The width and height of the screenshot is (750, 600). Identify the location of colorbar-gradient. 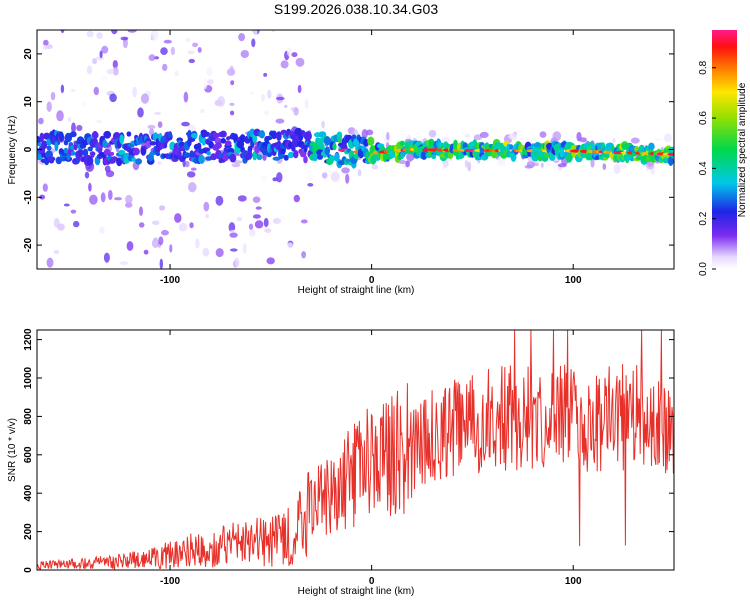
(724, 149).